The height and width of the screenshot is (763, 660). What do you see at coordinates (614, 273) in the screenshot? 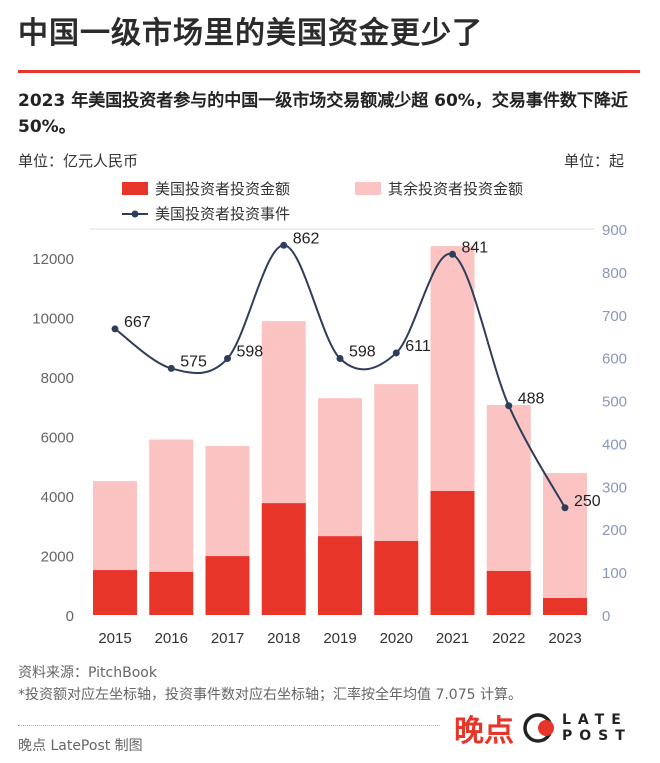
I see `right-axis-tick: 800` at bounding box center [614, 273].